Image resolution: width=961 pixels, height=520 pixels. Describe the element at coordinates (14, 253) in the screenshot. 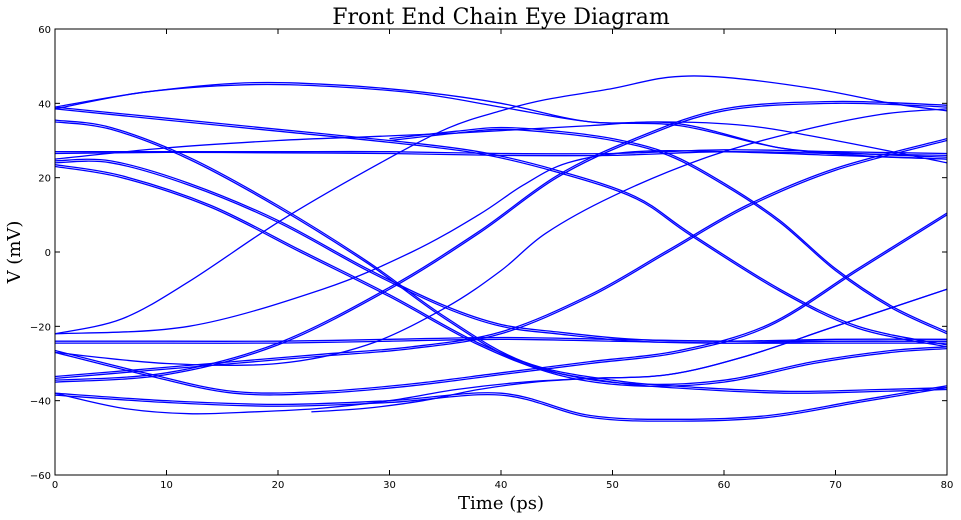

I see `y-axis-label: V (mV)` at that location.